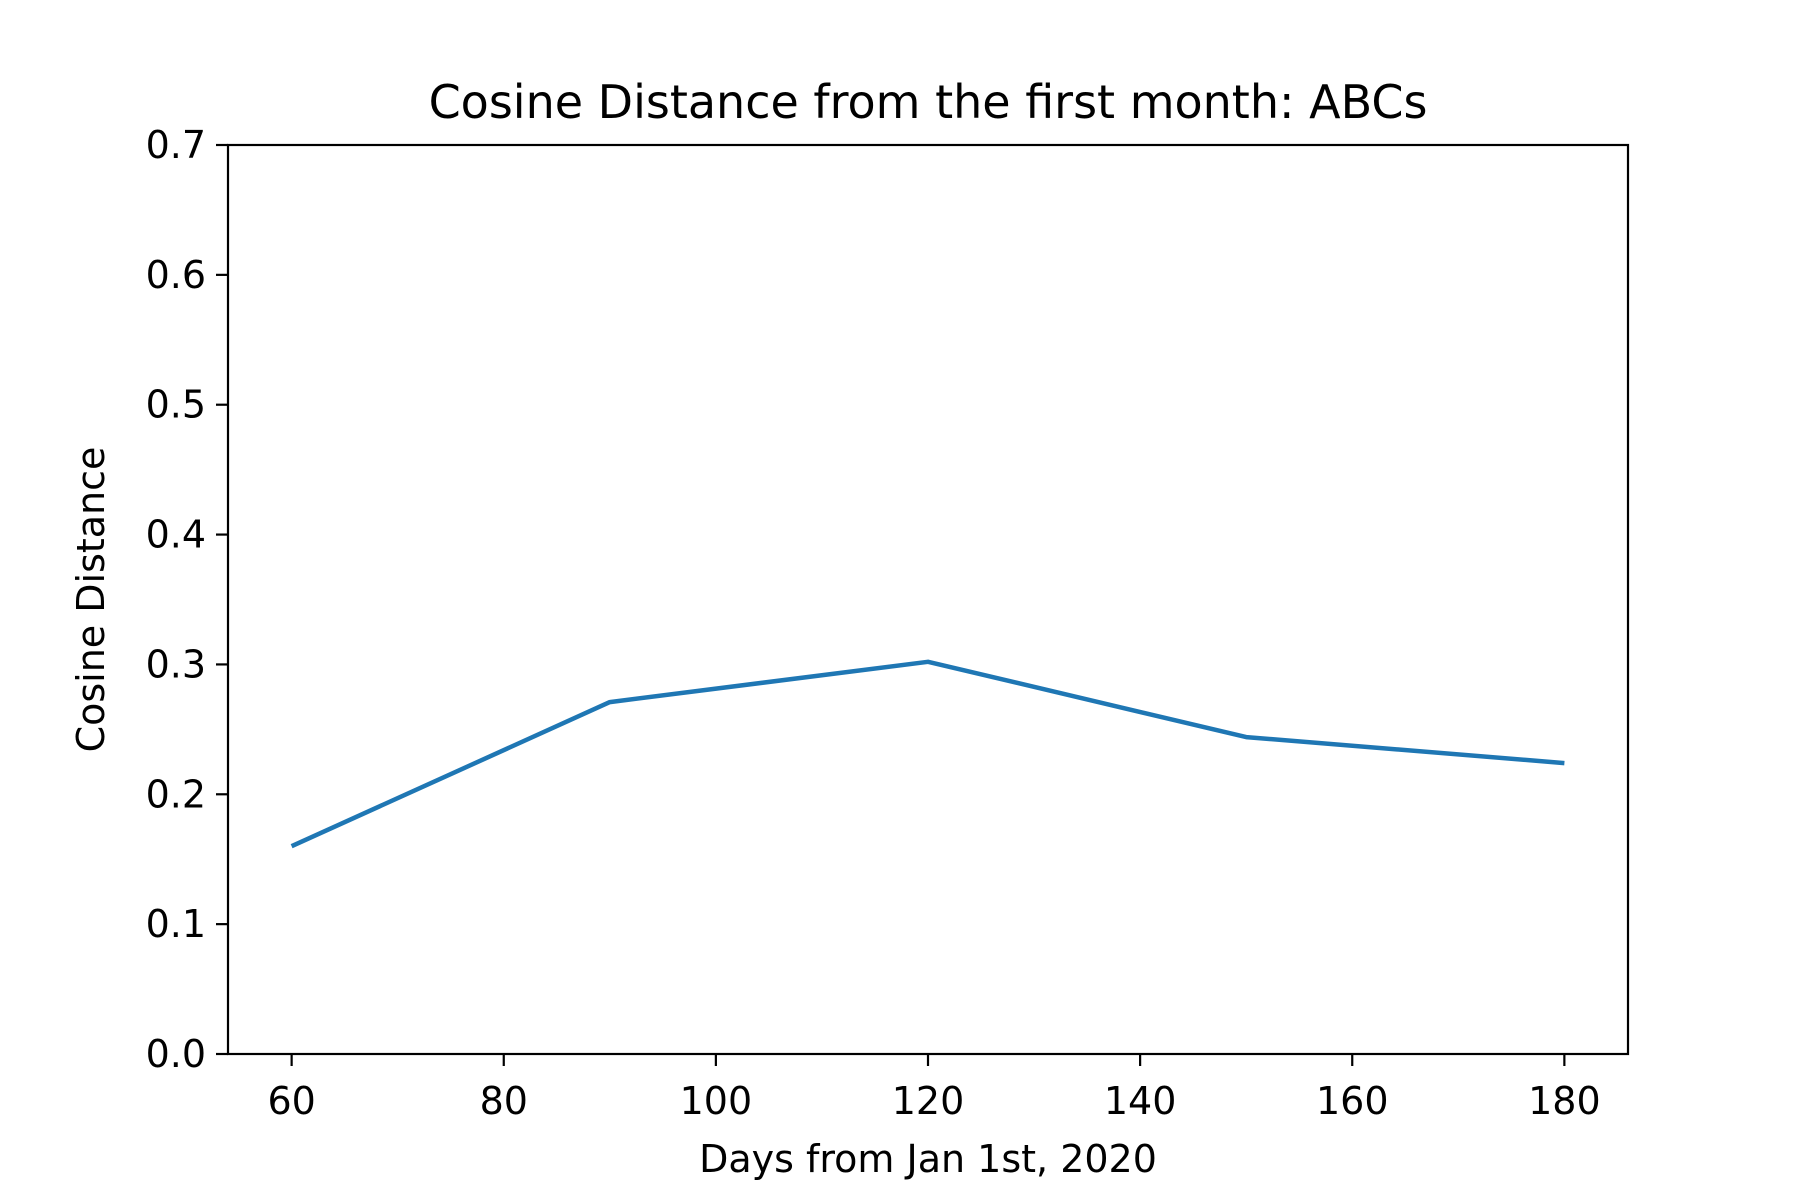  Describe the element at coordinates (187, 599) in the screenshot. I see `y-axis-ticks: 0.0 0.1 0.2 0.3 0.4 0.5 0.6 0.7` at that location.